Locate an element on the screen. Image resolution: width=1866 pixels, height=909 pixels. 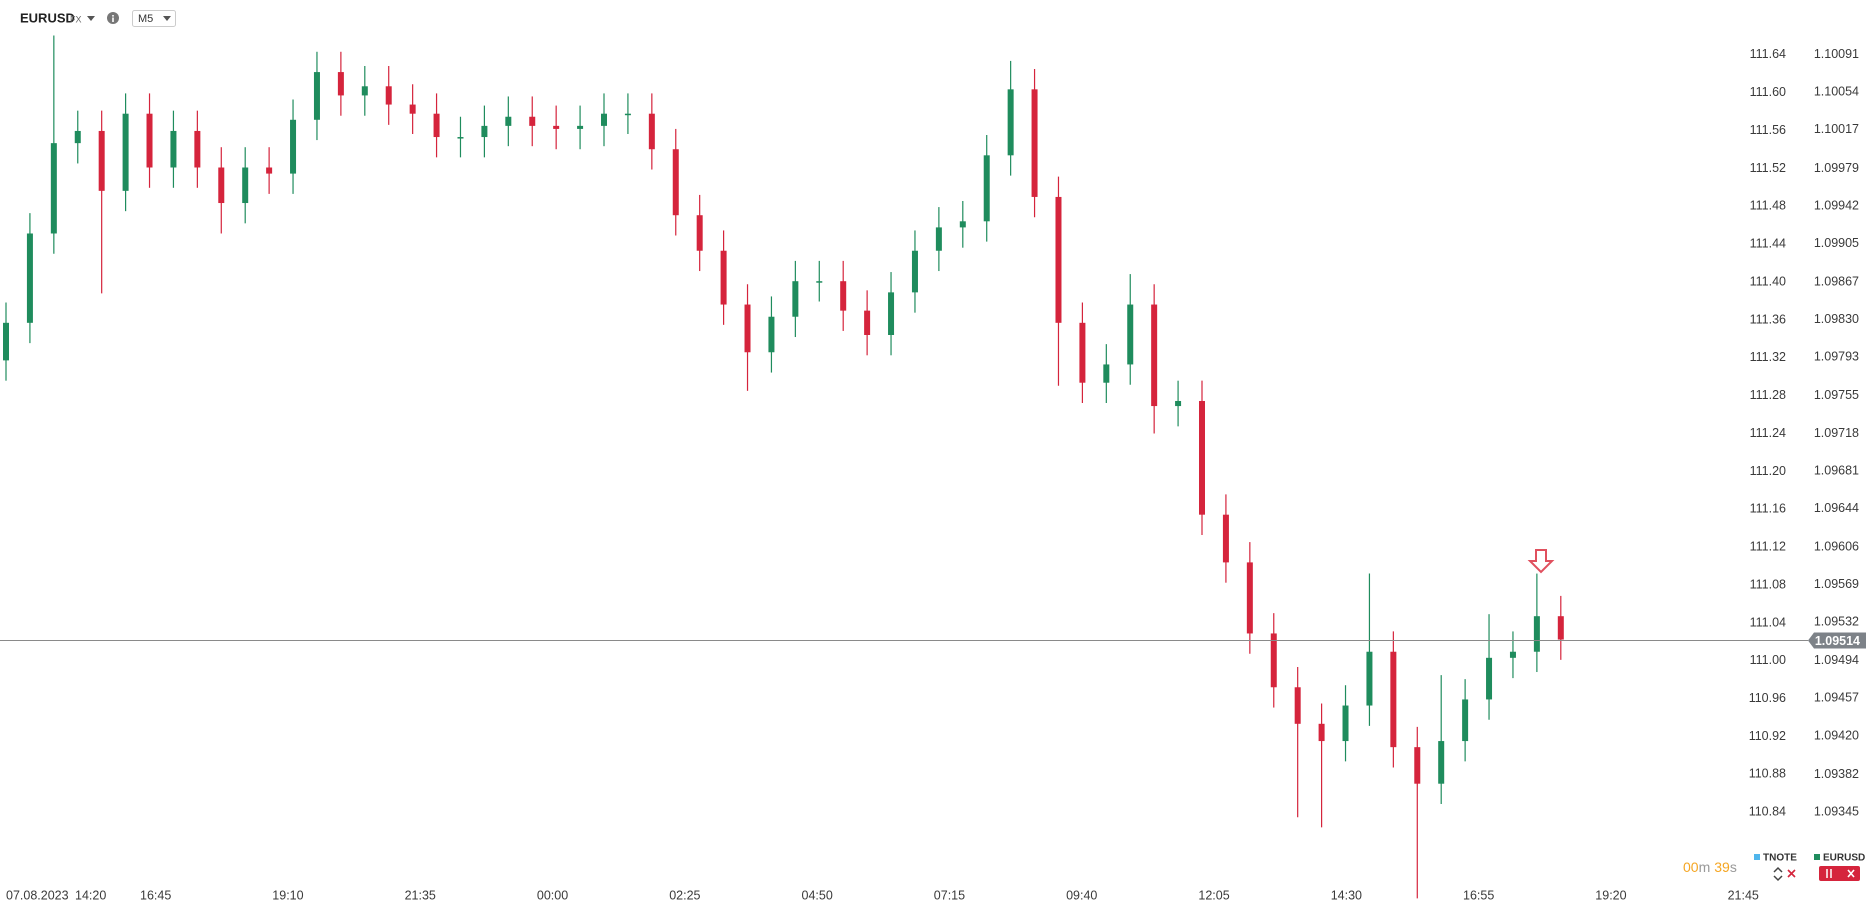
x-tick-label: 12:05 is located at coordinates (1213, 895).